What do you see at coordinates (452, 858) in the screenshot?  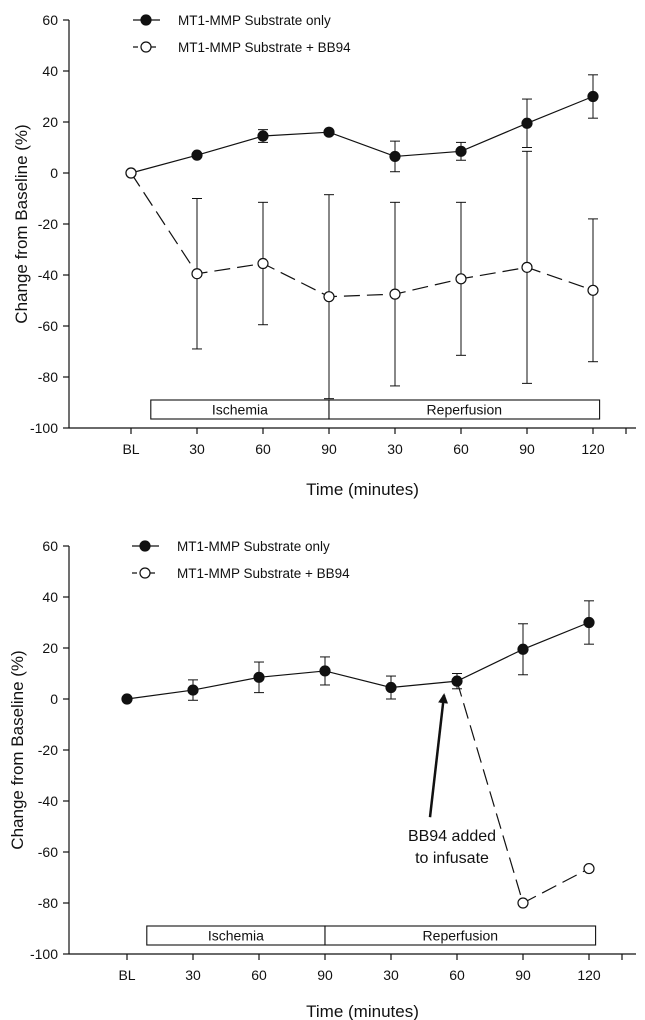 I see `annotation-text: to infusate` at bounding box center [452, 858].